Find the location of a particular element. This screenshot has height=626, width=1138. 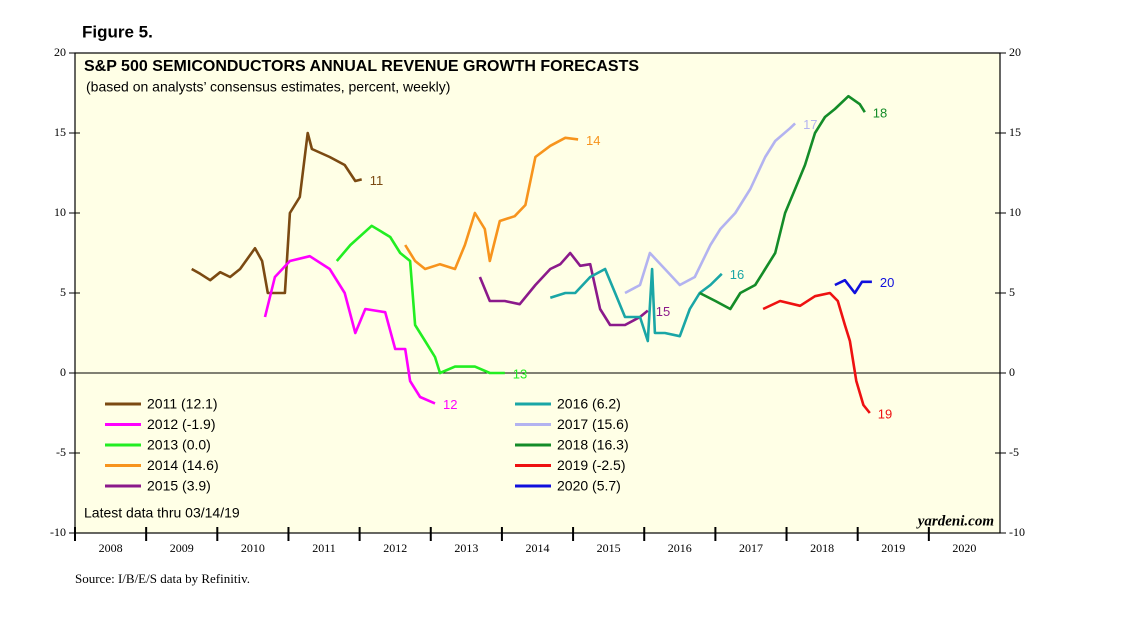

x-tick-label: 2013 is located at coordinates (466, 548).